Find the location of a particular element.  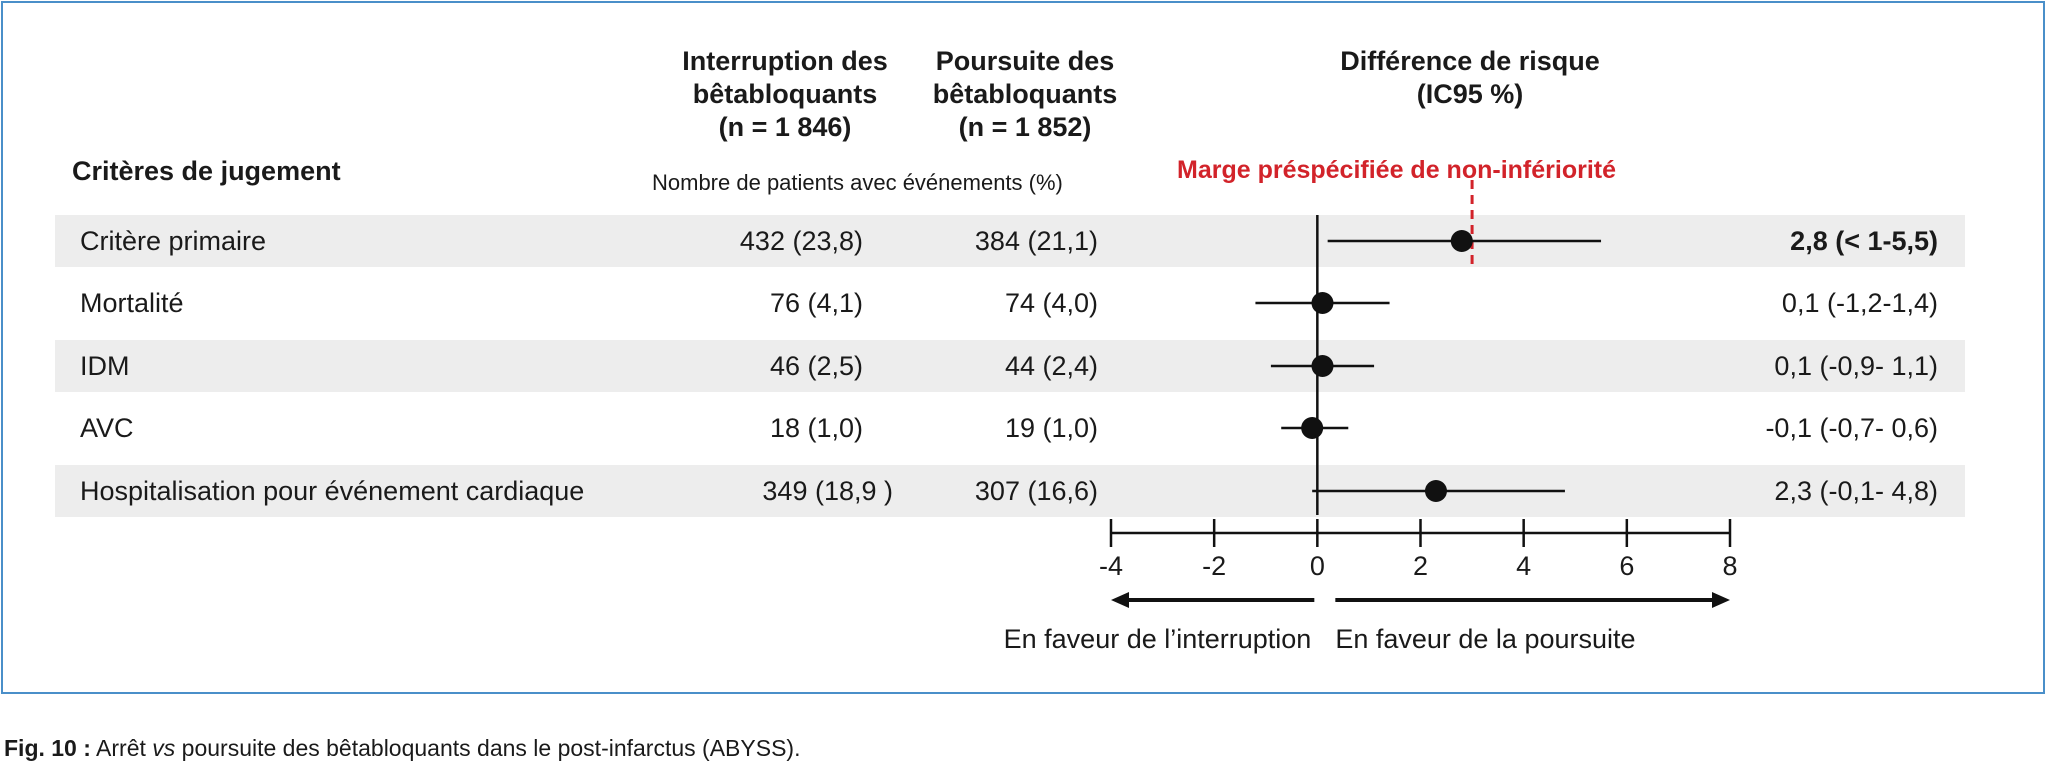

row-ci-text: 2,8 (< 1-5,5) is located at coordinates (1864, 241).